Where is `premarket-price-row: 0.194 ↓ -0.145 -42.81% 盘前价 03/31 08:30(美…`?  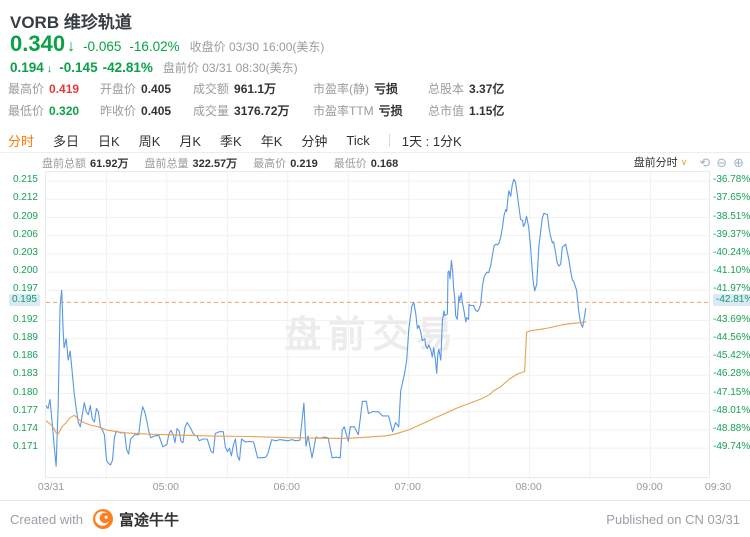
premarket-price-row: 0.194 ↓ -0.145 -42.81% 盘前价 03/31 08:30(美… is located at coordinates (154, 67).